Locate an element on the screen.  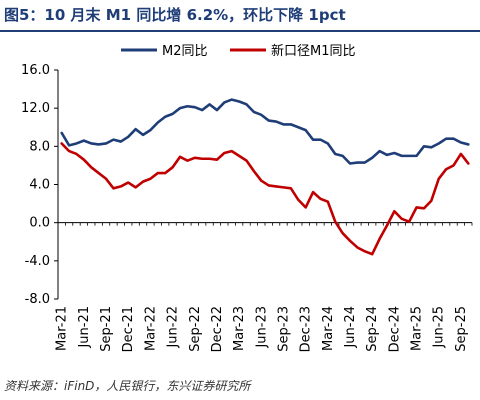
x-tick-label: Jun-22 is located at coordinates (173, 327).